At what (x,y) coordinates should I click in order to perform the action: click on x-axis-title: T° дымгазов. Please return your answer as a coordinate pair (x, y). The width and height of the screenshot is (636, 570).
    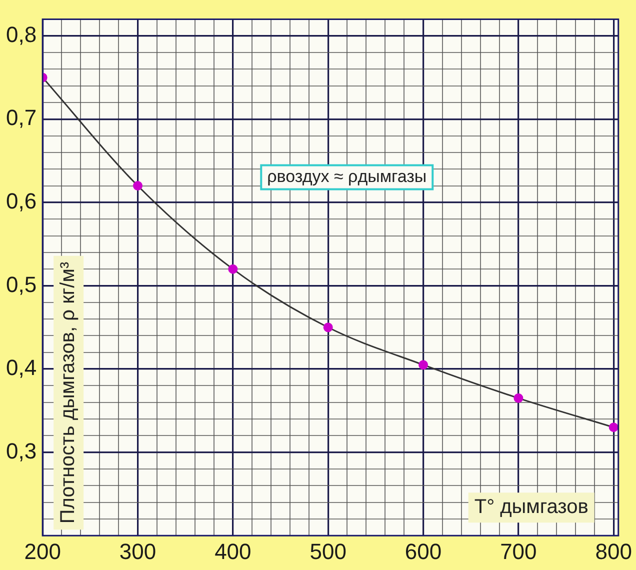
    Looking at the image, I should click on (531, 507).